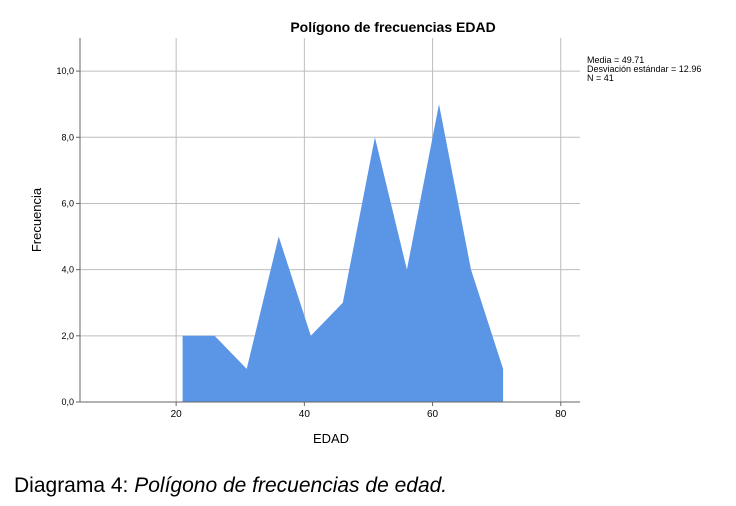 This screenshot has height=506, width=736. I want to click on x-tick-label: 20, so click(177, 414).